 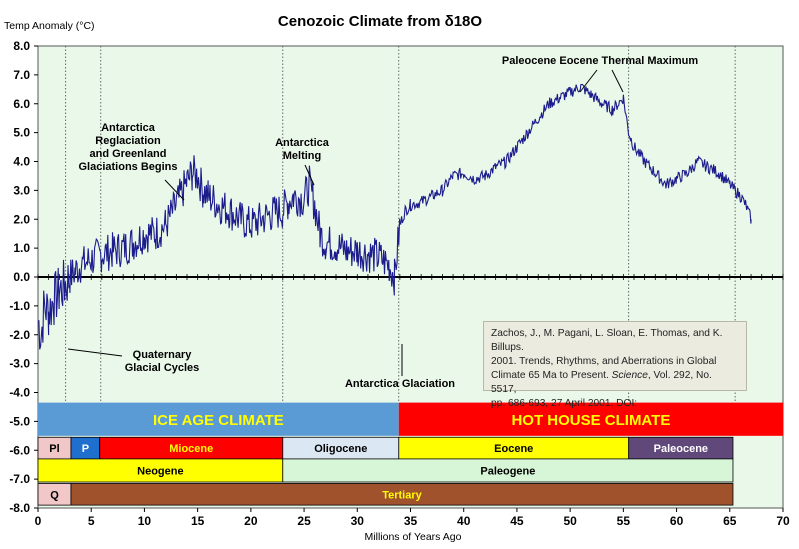 I want to click on epoch-label: P, so click(x=85, y=449).